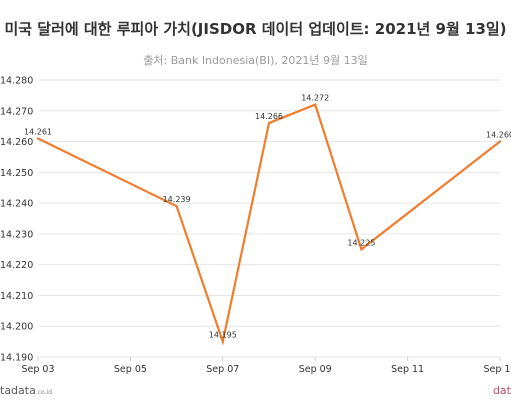  I want to click on x-tick-label: Sep 09, so click(315, 369).